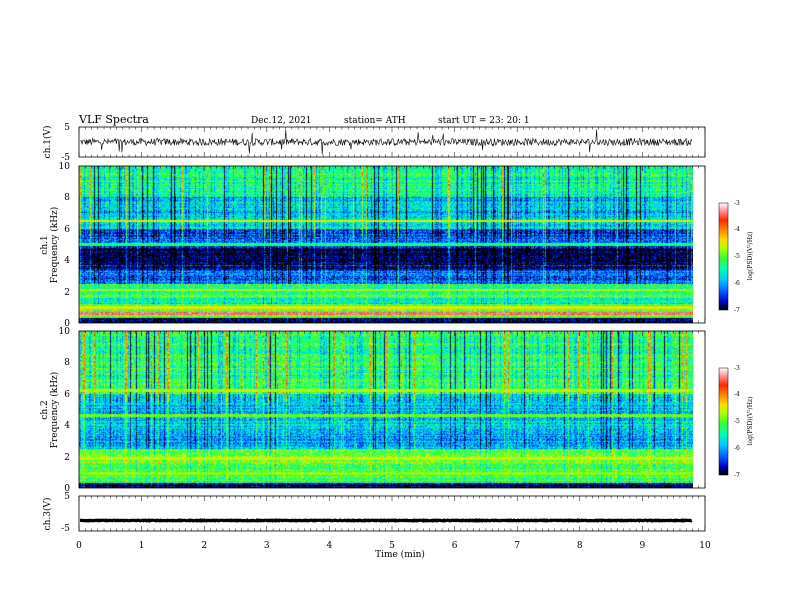  I want to click on ch1-cb-tick-m7: -7, so click(737, 310).